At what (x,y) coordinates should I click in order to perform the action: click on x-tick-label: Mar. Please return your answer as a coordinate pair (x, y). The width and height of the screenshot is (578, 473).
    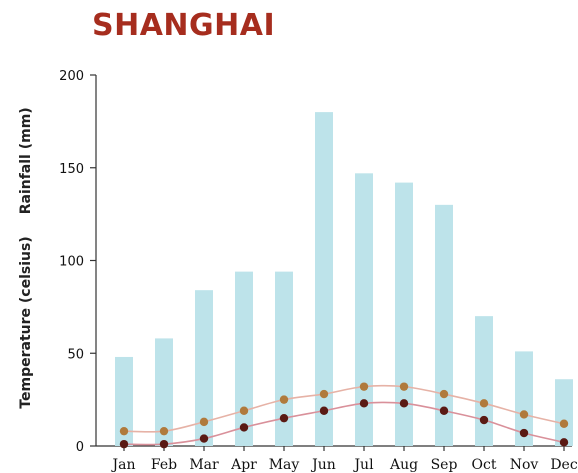
    Looking at the image, I should click on (204, 465).